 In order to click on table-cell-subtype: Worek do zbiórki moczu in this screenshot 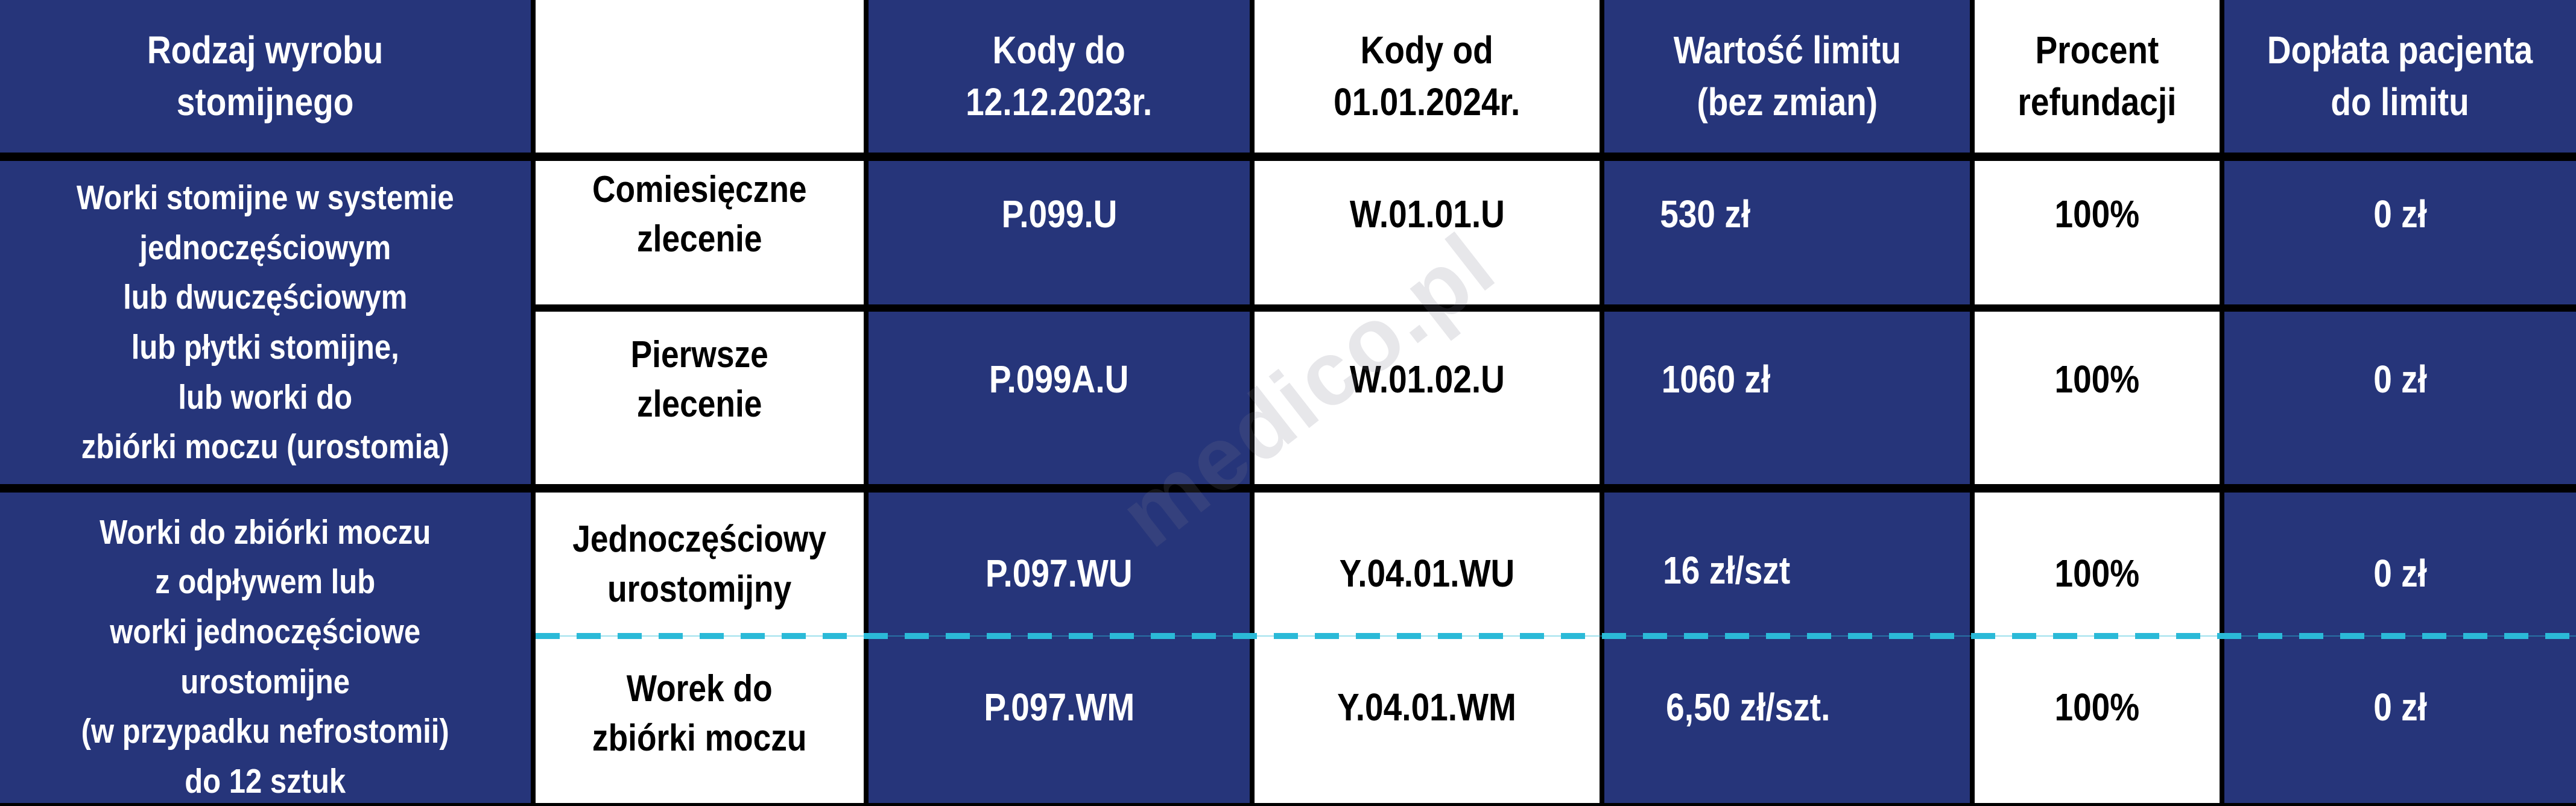, I will do `click(700, 720)`.